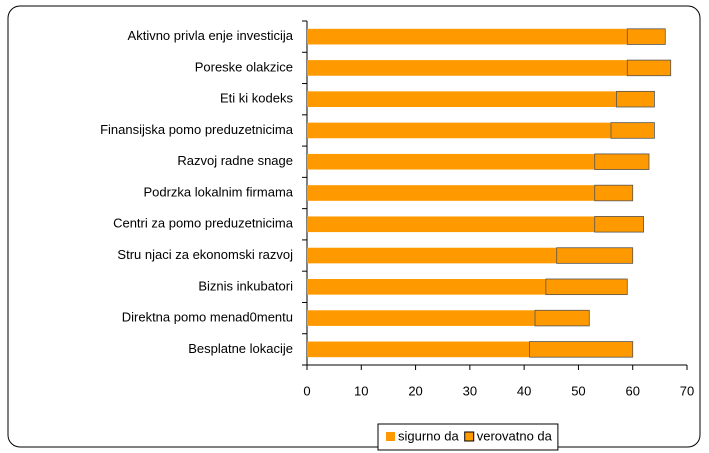  Describe the element at coordinates (245, 285) in the screenshot. I see `y-tick-label: Biznis inkubatori` at that location.